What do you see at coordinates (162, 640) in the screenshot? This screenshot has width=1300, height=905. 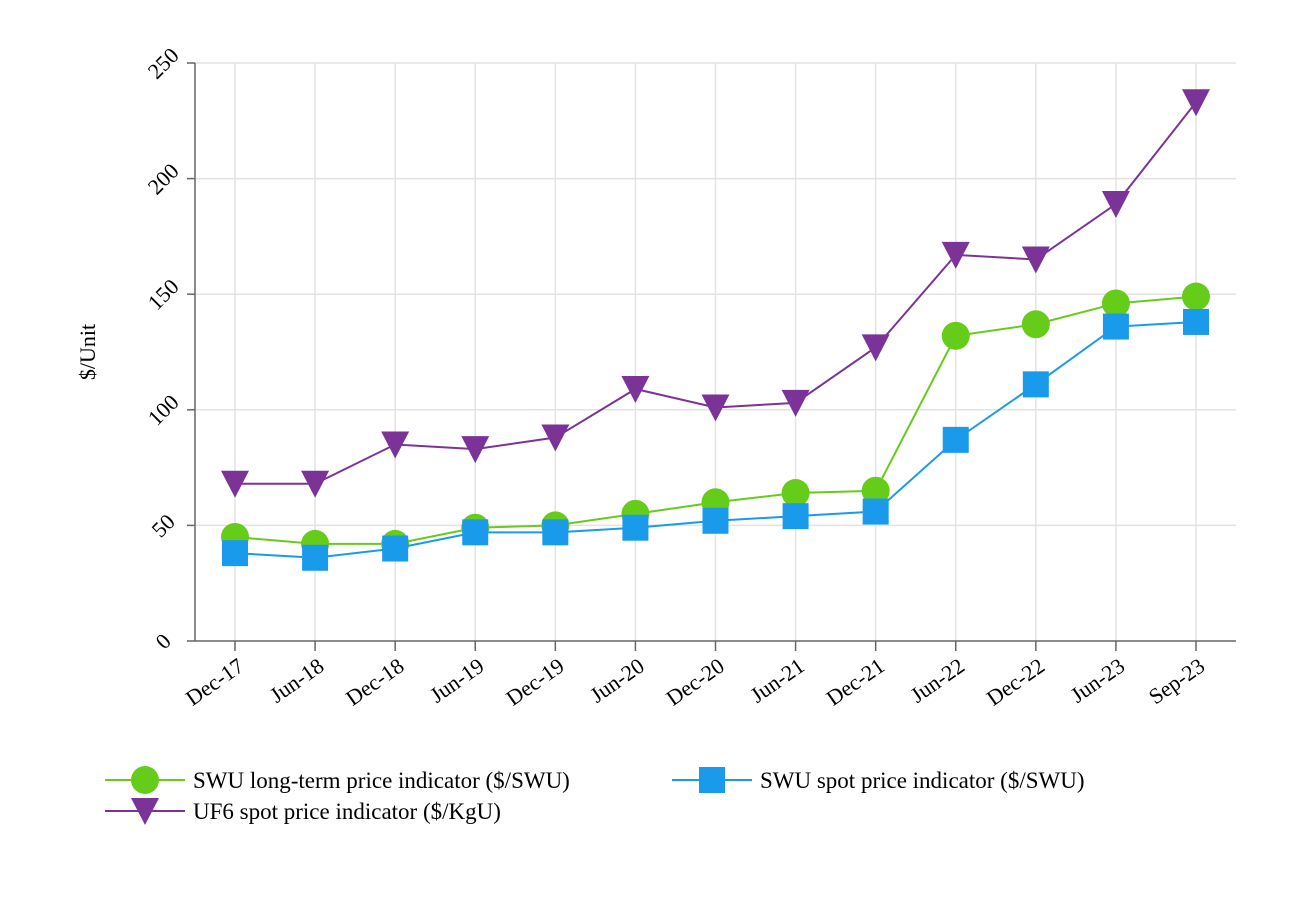 I see `y-tick-label: 0` at bounding box center [162, 640].